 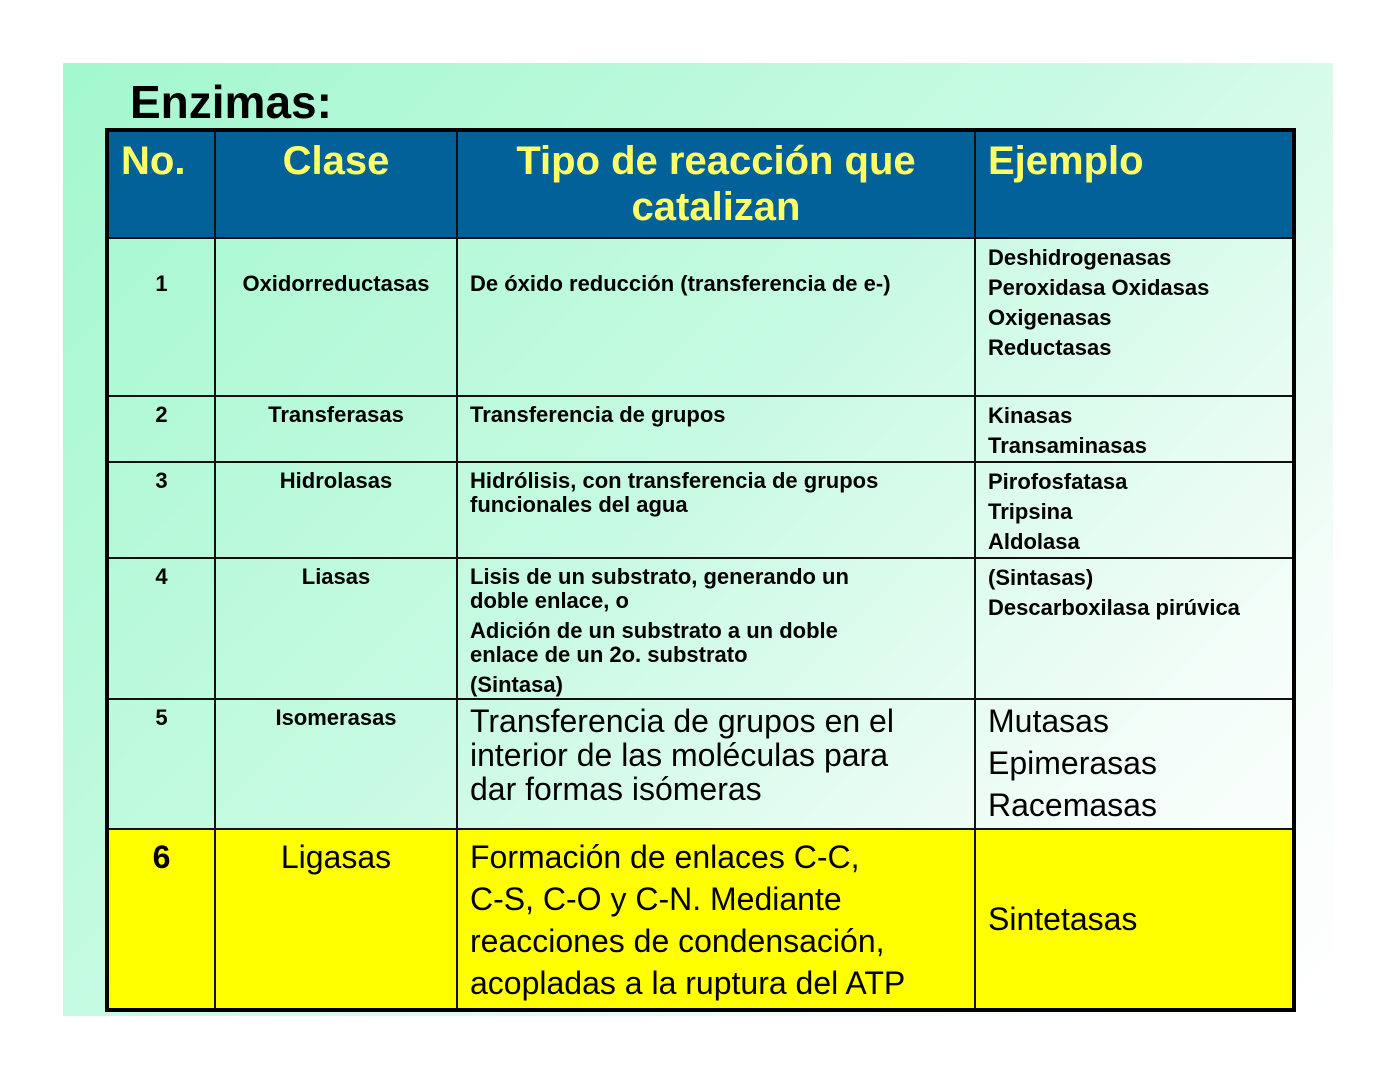 What do you see at coordinates (1030, 511) in the screenshot?
I see `cell-text-line: Tripsina` at bounding box center [1030, 511].